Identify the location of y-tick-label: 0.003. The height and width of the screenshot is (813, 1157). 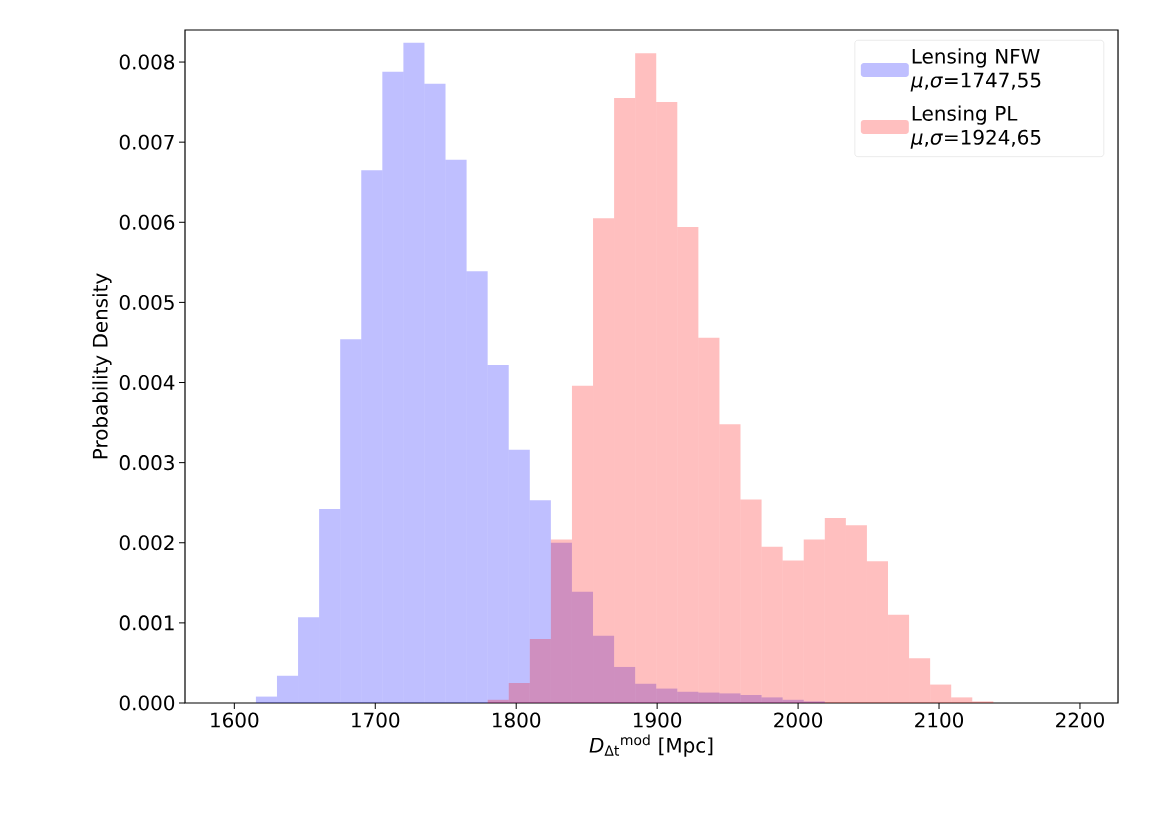
(146, 463).